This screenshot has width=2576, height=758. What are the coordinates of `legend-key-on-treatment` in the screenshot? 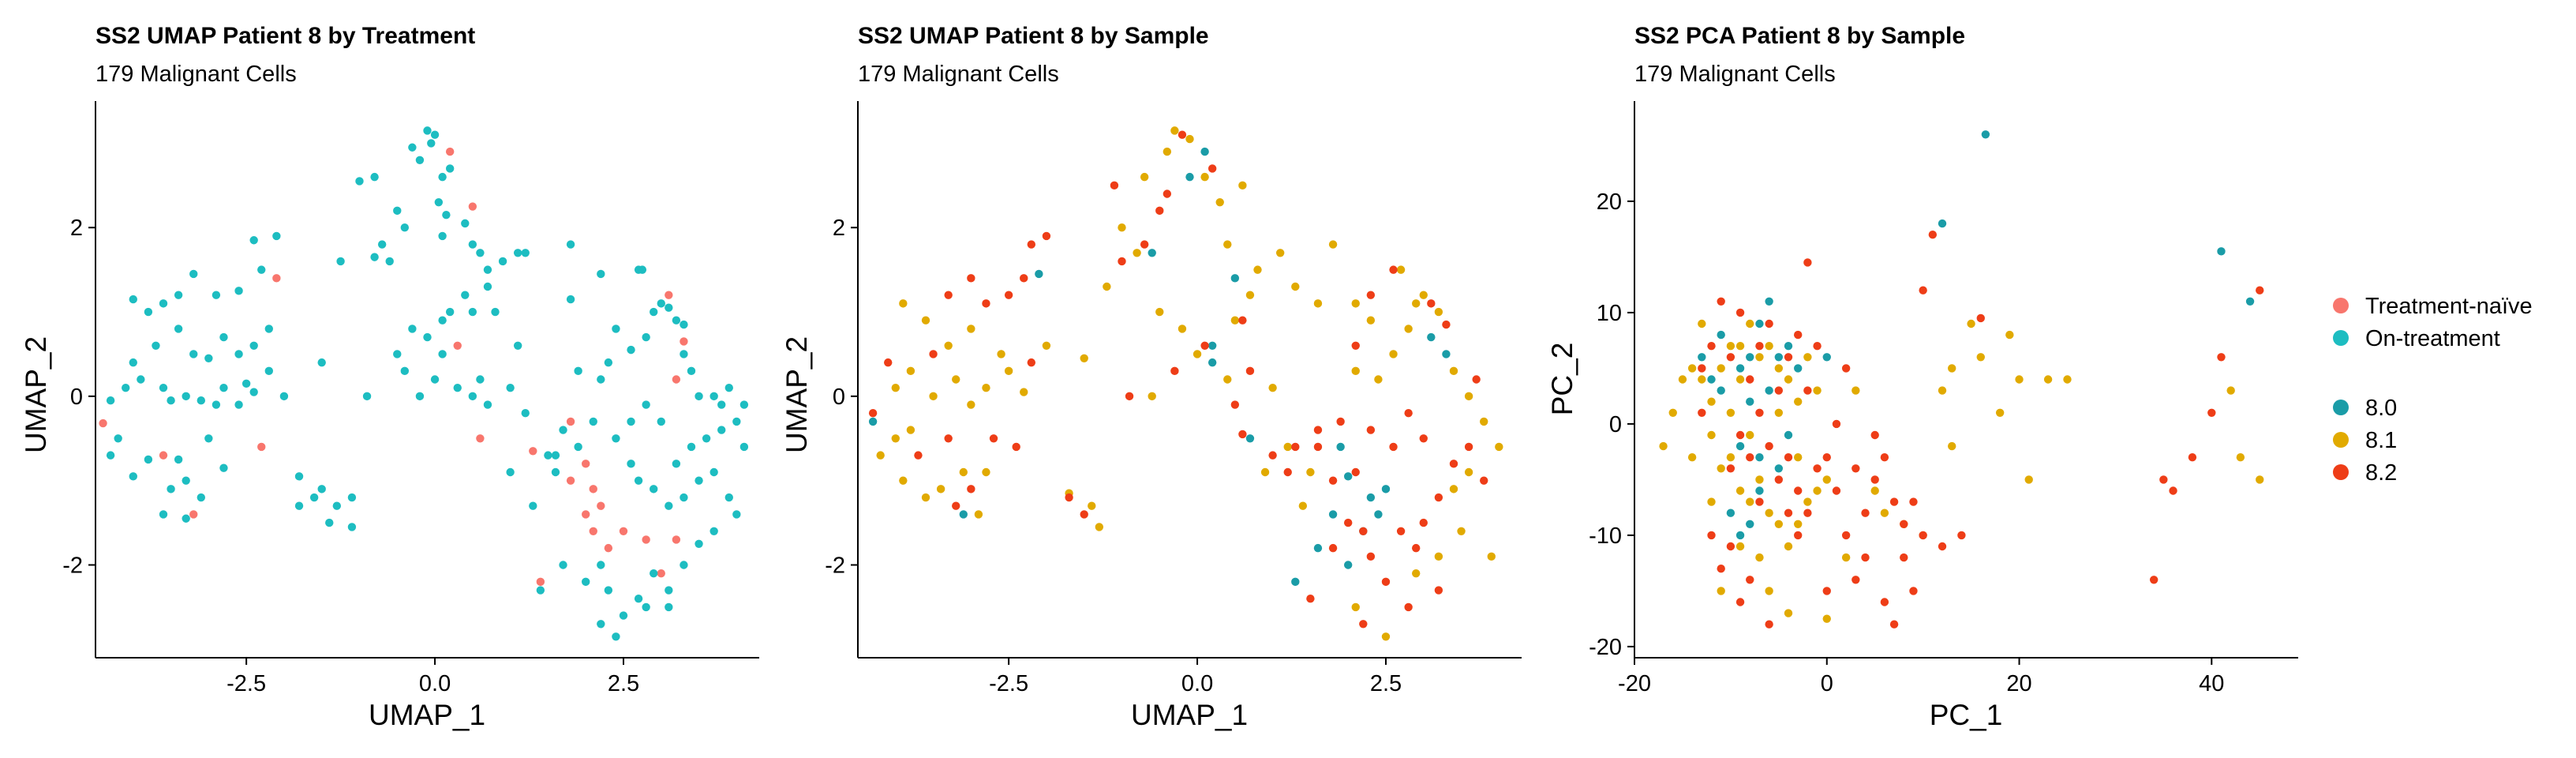 It's located at (2341, 338).